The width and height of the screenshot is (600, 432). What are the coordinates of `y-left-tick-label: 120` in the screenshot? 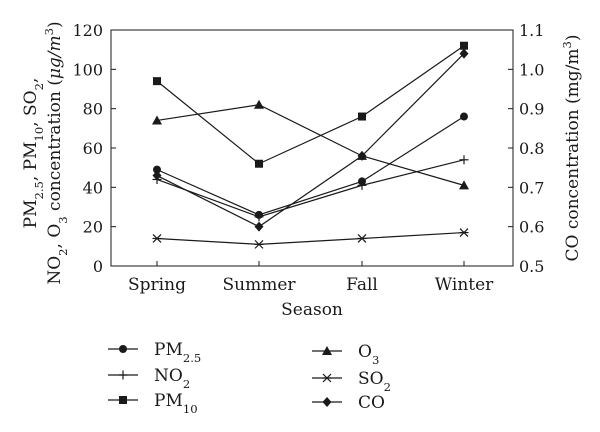 It's located at (87, 30).